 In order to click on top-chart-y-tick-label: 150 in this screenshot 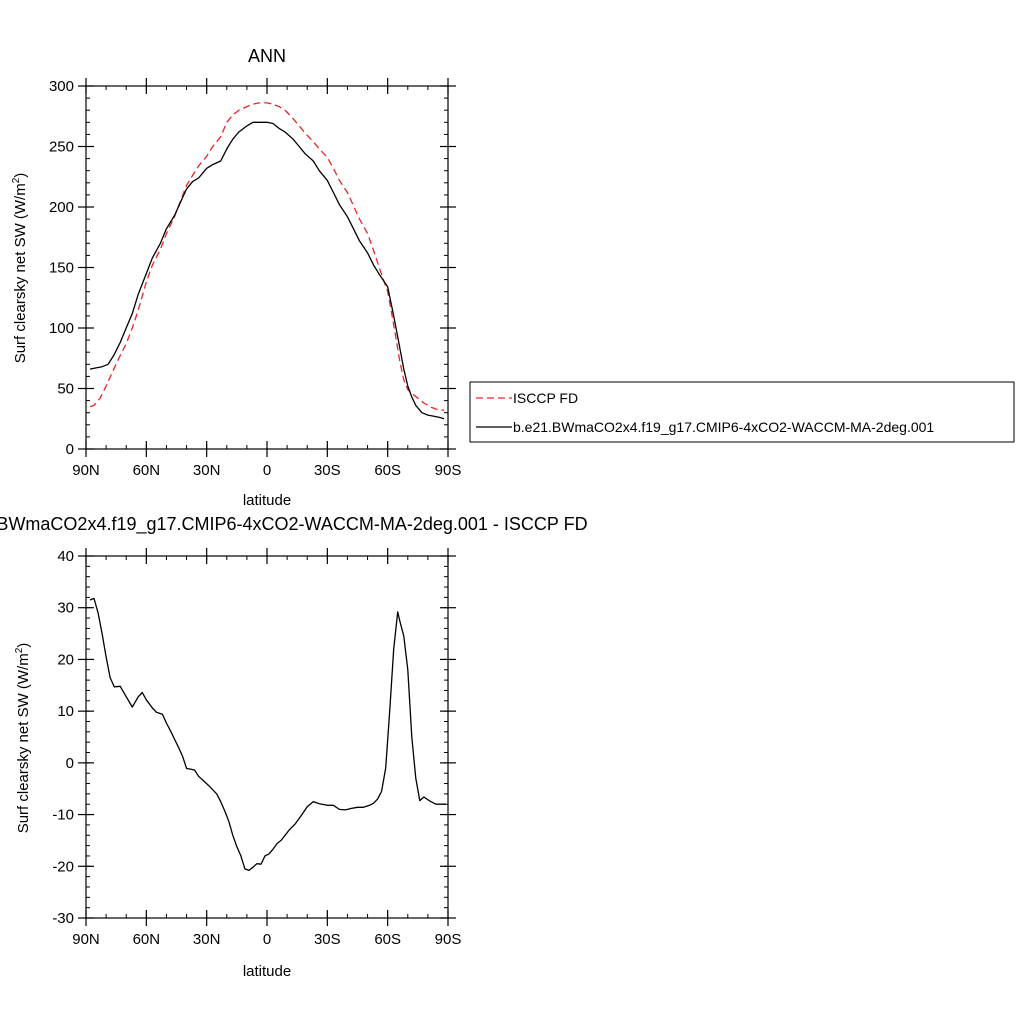, I will do `click(61, 268)`.